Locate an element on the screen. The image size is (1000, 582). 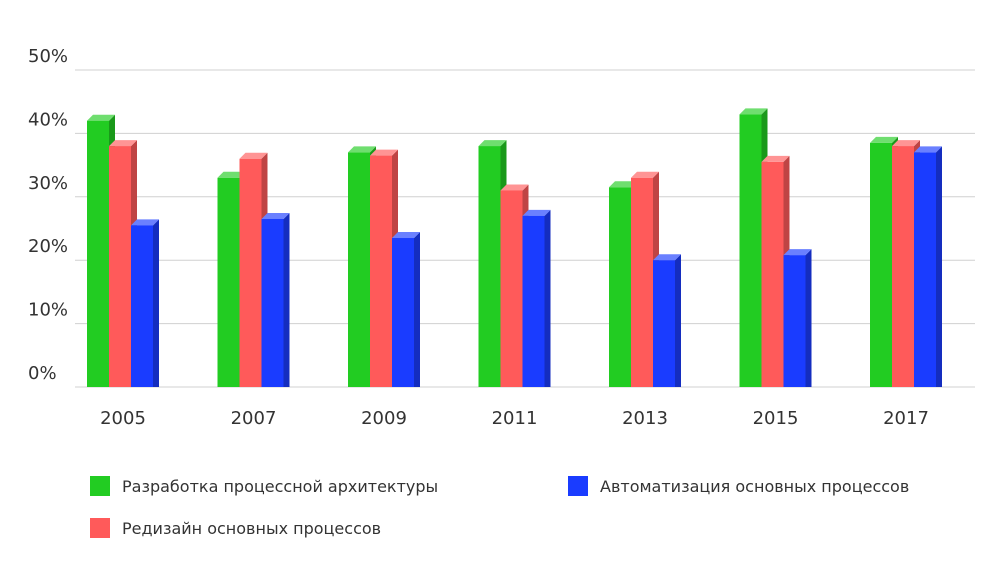
x-category-label: 2015 is located at coordinates (776, 418).